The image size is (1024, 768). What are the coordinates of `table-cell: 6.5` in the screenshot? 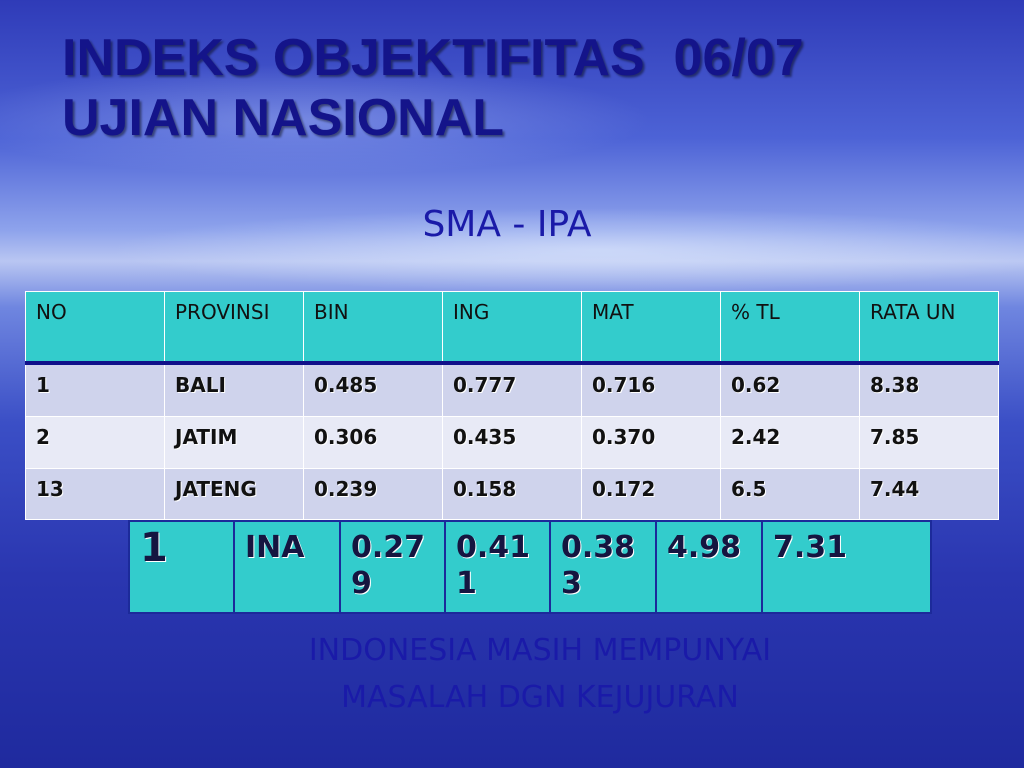 It's located at (790, 494).